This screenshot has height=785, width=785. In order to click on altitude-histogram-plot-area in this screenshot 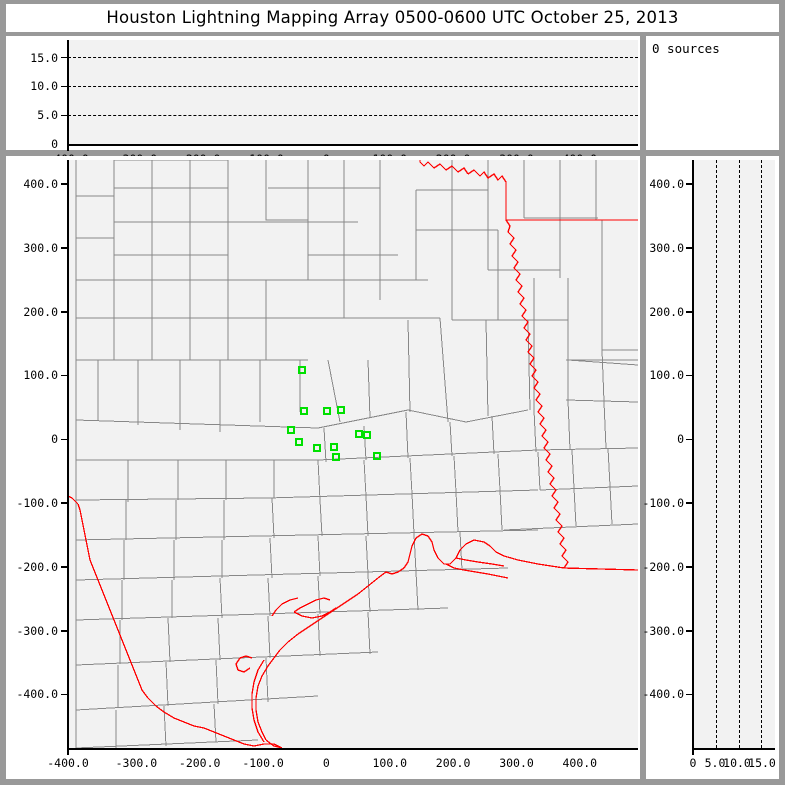, I will do `click(734, 454)`.